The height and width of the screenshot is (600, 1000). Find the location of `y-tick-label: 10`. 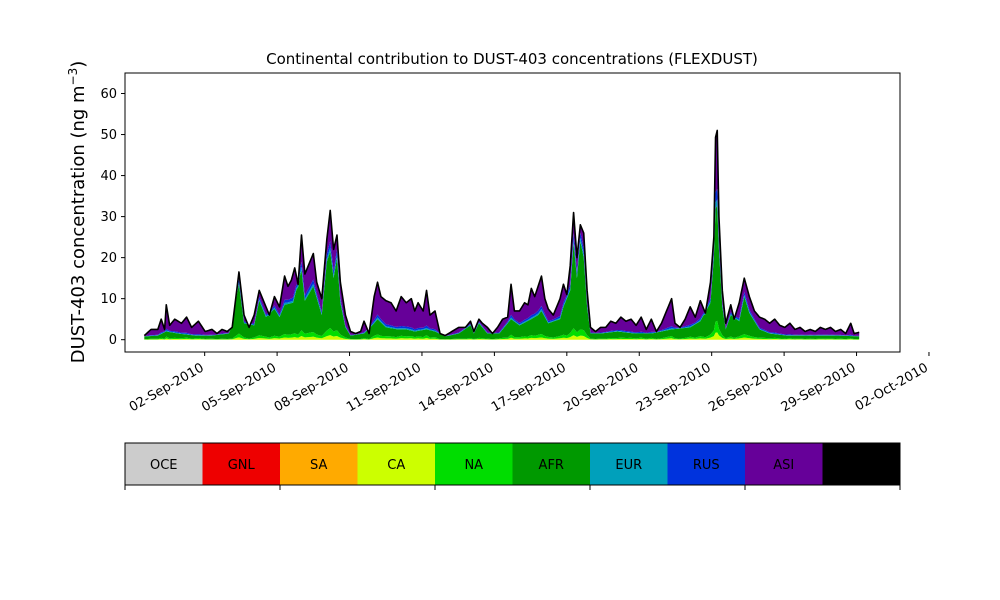

y-tick-label: 10 is located at coordinates (108, 299).